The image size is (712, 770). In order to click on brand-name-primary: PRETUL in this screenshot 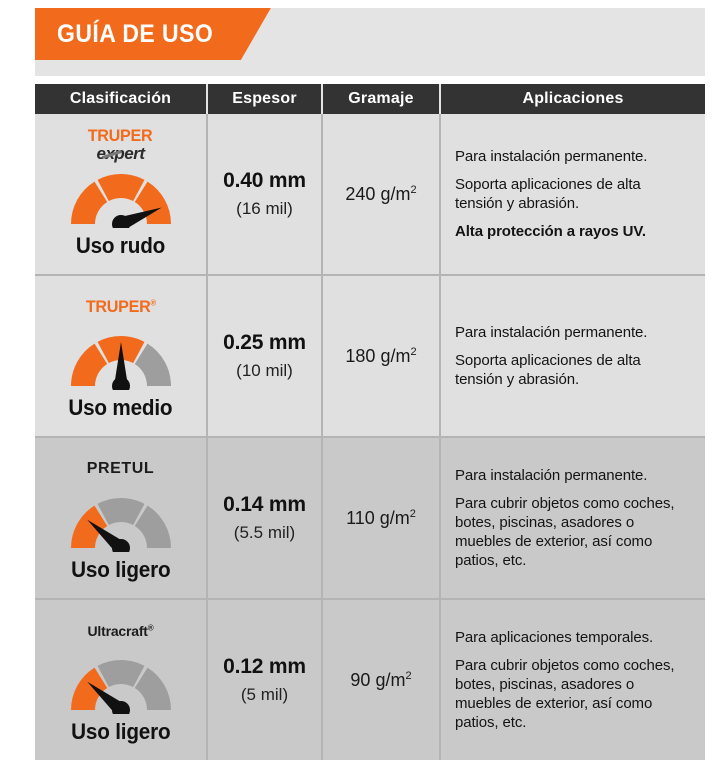, I will do `click(120, 468)`.